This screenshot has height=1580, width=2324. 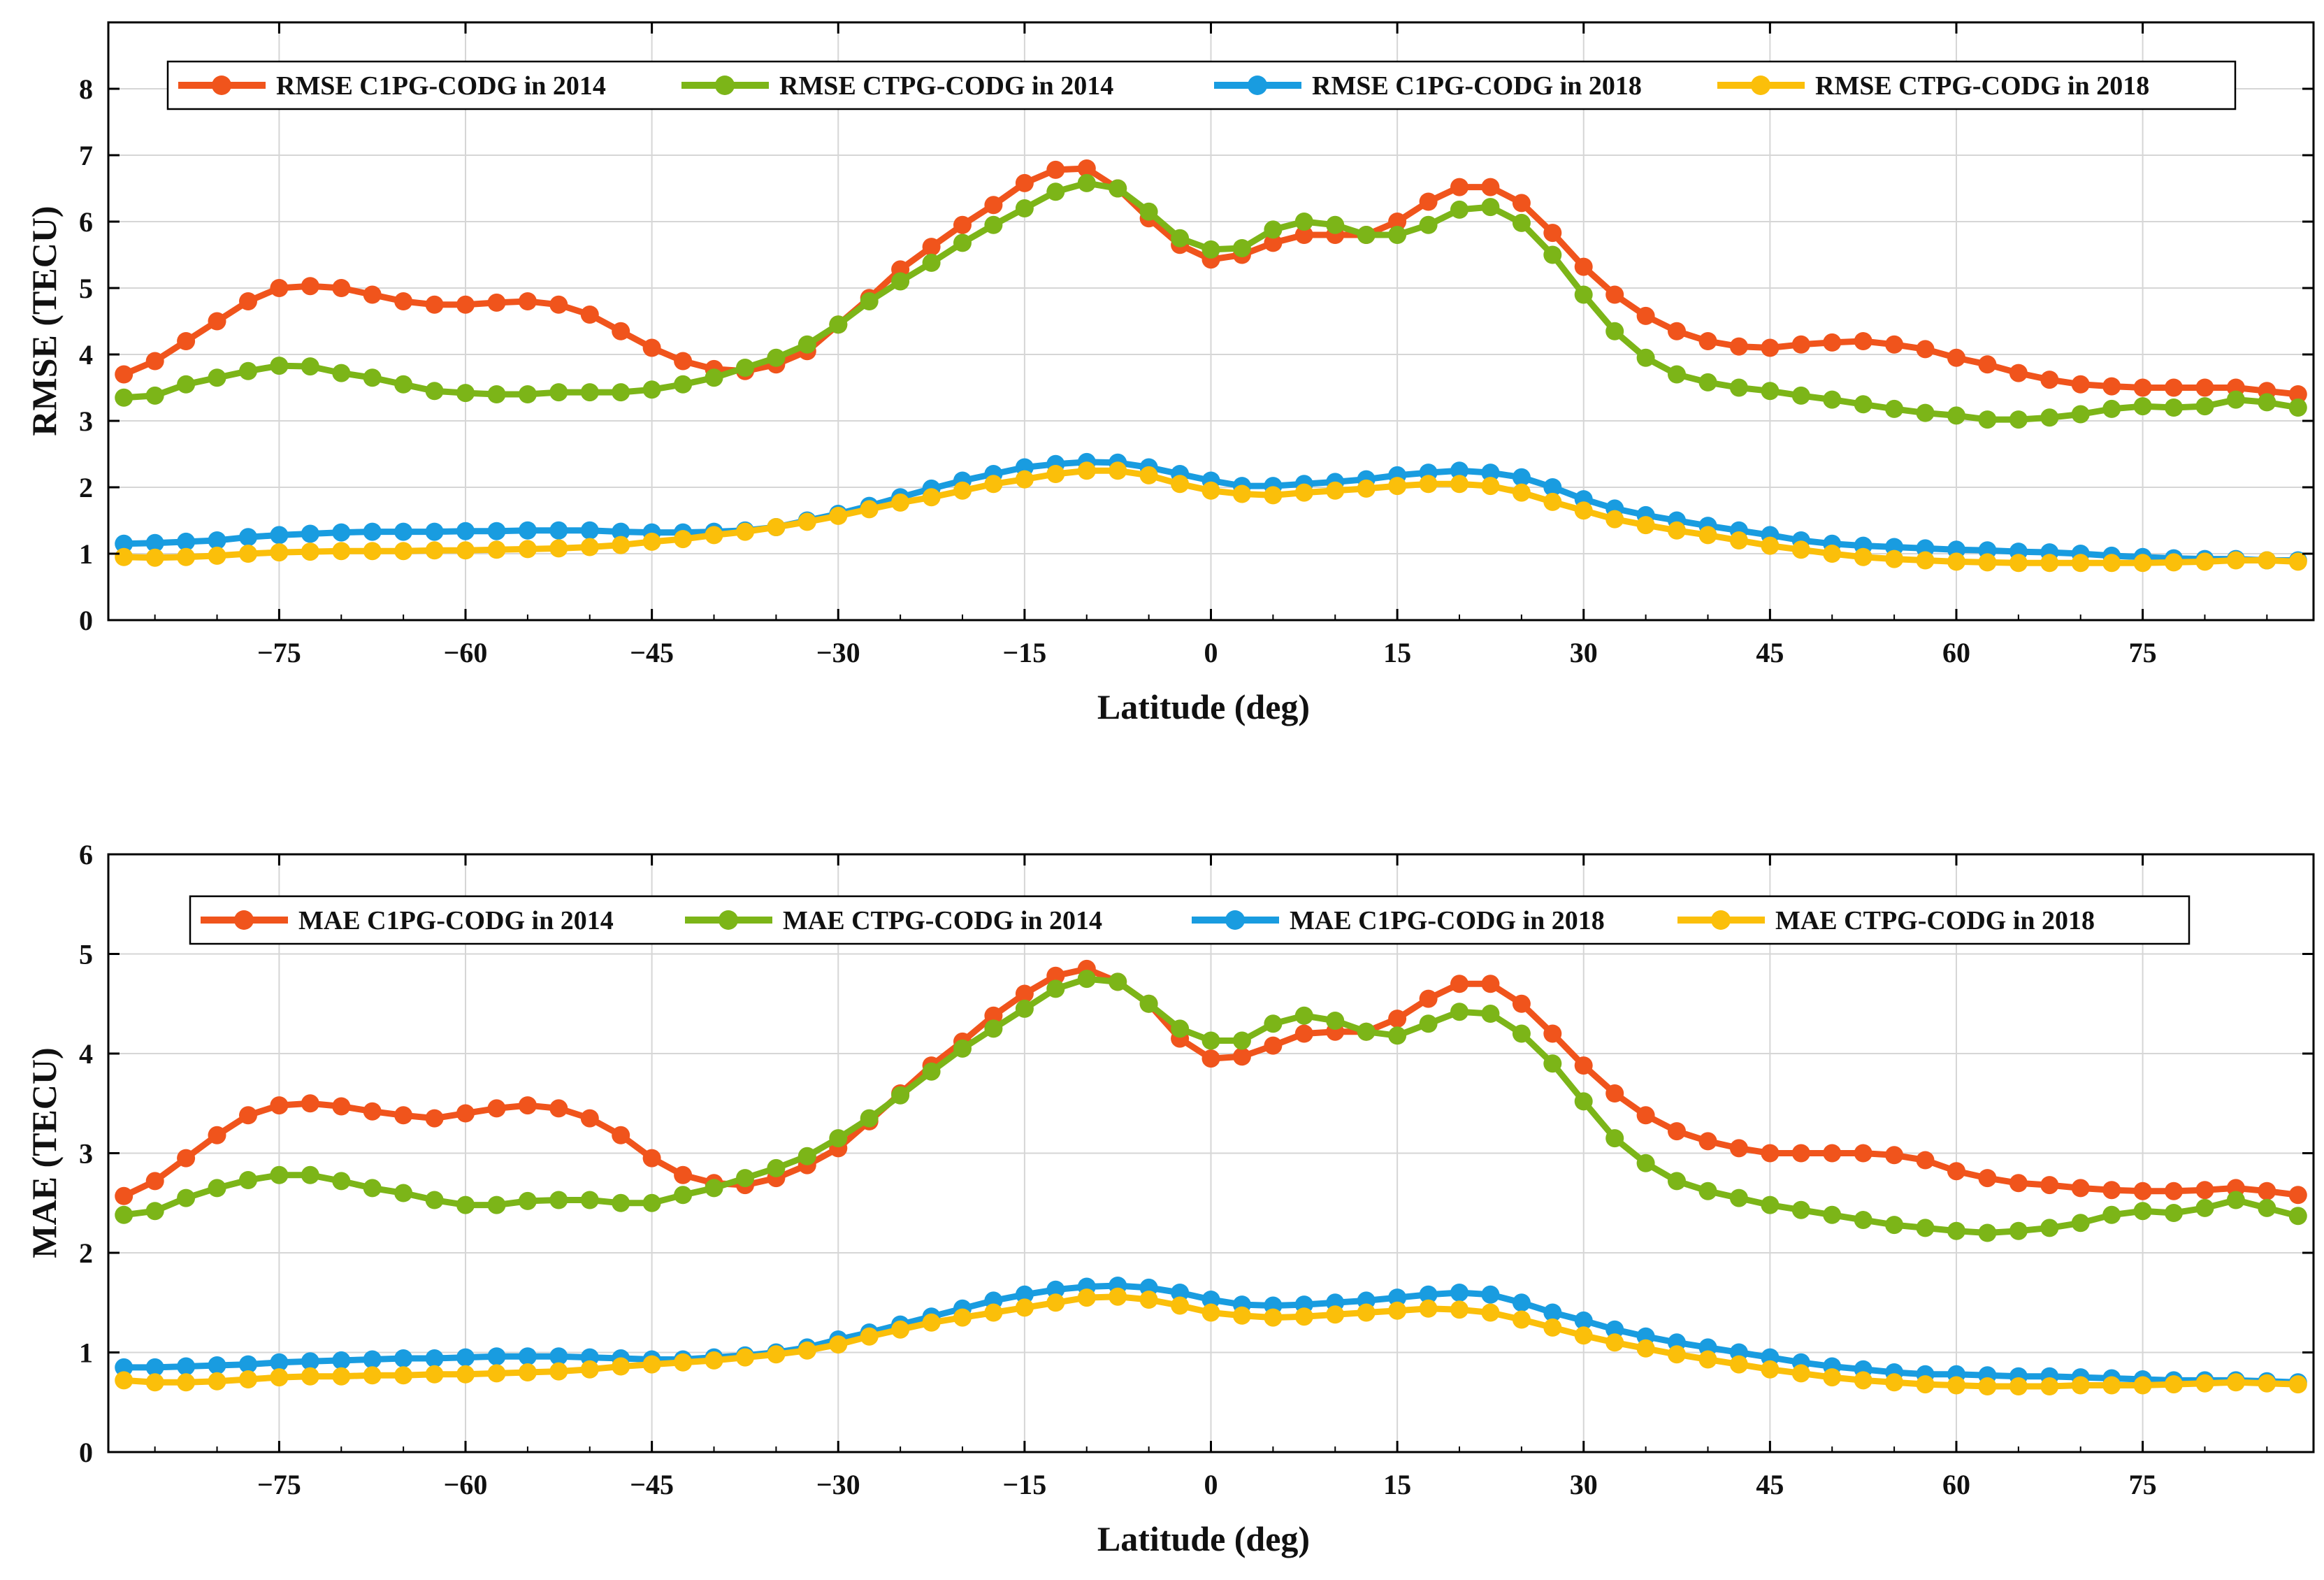 What do you see at coordinates (86, 554) in the screenshot?
I see `rmse-y-tick-label: 1` at bounding box center [86, 554].